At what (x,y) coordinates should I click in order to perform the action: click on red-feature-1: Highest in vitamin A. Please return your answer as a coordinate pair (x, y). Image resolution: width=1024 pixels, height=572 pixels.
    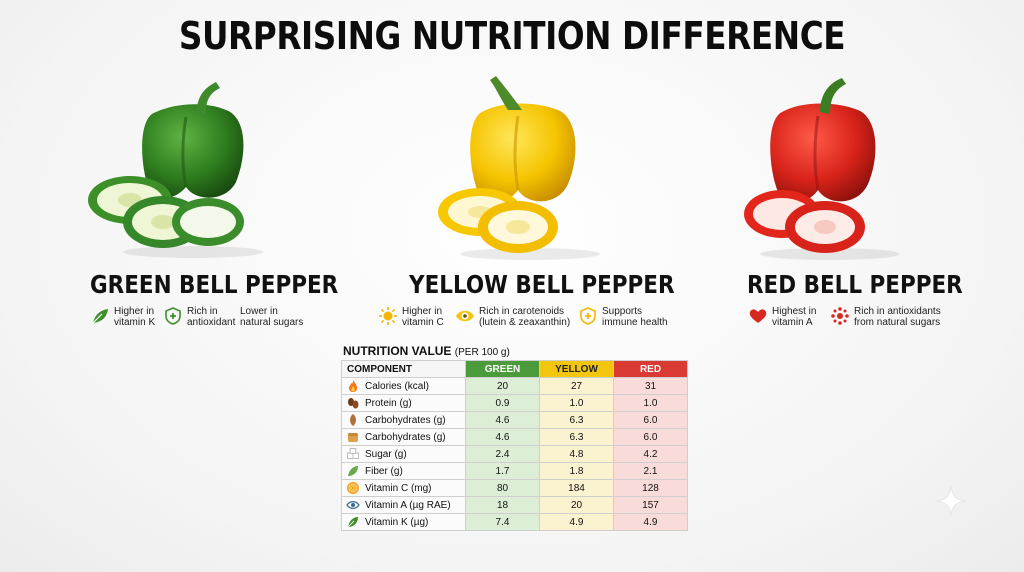
    Looking at the image, I should click on (782, 317).